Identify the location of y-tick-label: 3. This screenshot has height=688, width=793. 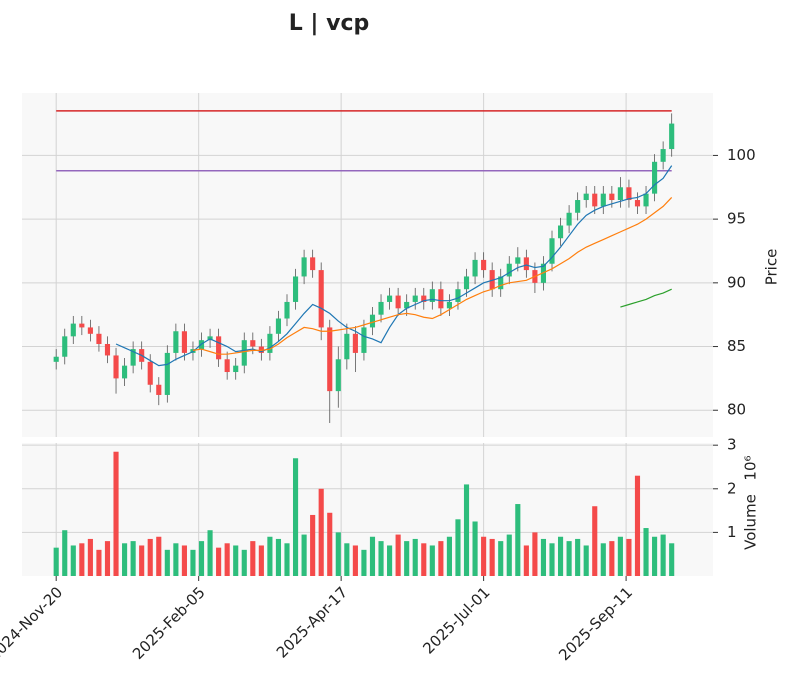
(732, 445).